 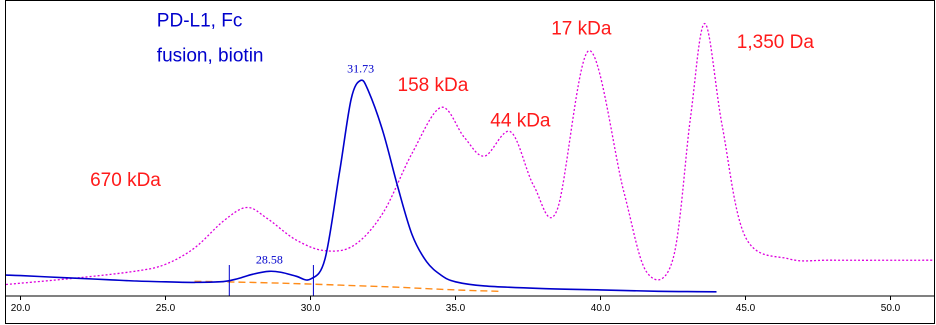 I want to click on x-tick-label-4: 40.0, so click(x=601, y=308).